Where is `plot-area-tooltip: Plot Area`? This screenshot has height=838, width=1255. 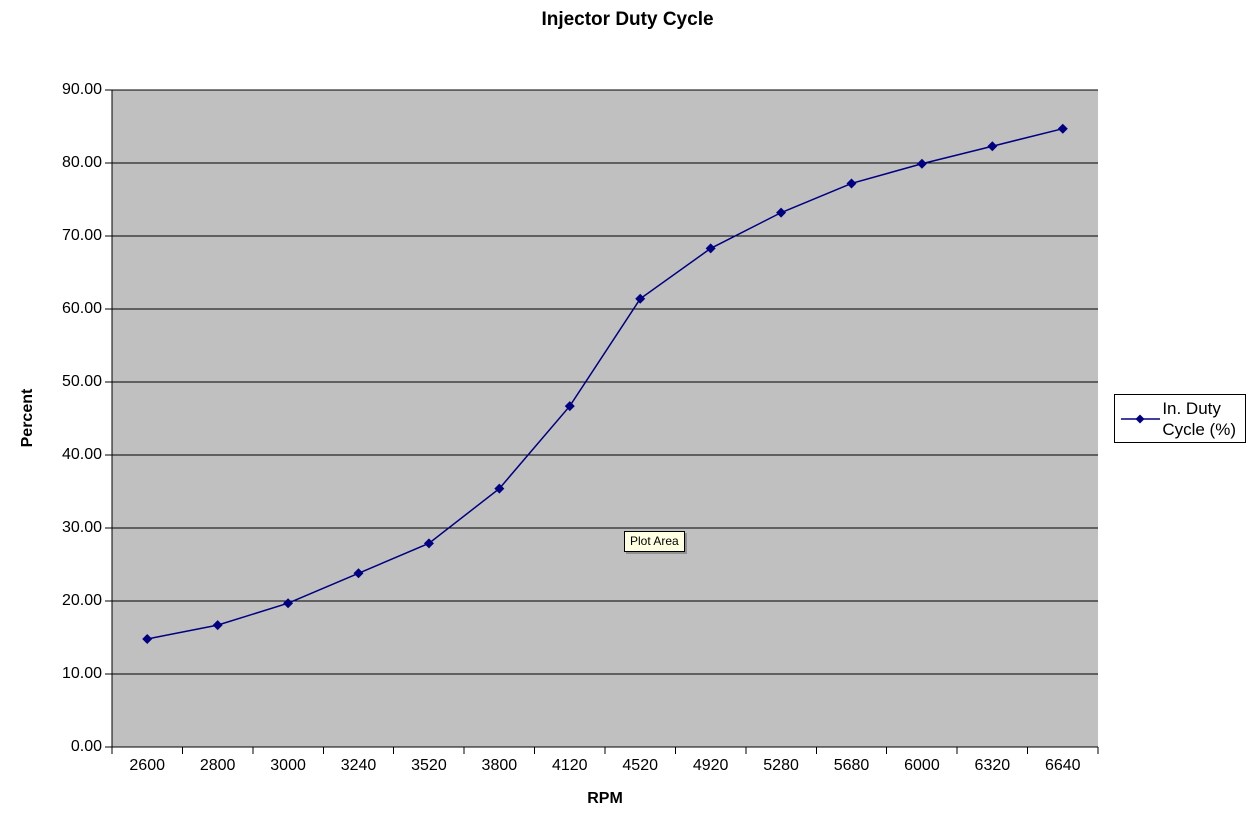 plot-area-tooltip: Plot Area is located at coordinates (654, 541).